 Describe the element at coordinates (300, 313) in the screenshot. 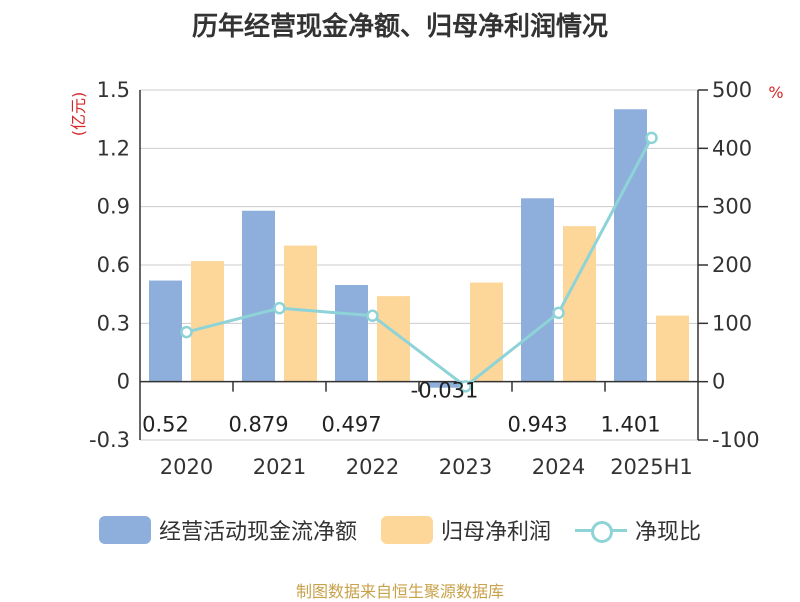

I see `bar-net-profit-2021` at that location.